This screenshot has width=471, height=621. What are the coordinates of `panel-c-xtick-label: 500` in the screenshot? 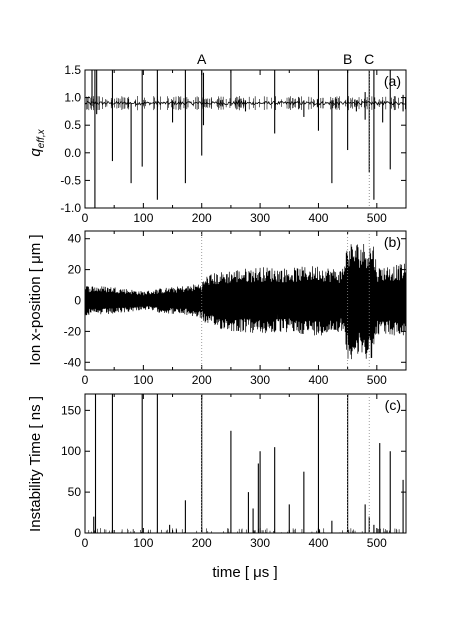 It's located at (377, 543).